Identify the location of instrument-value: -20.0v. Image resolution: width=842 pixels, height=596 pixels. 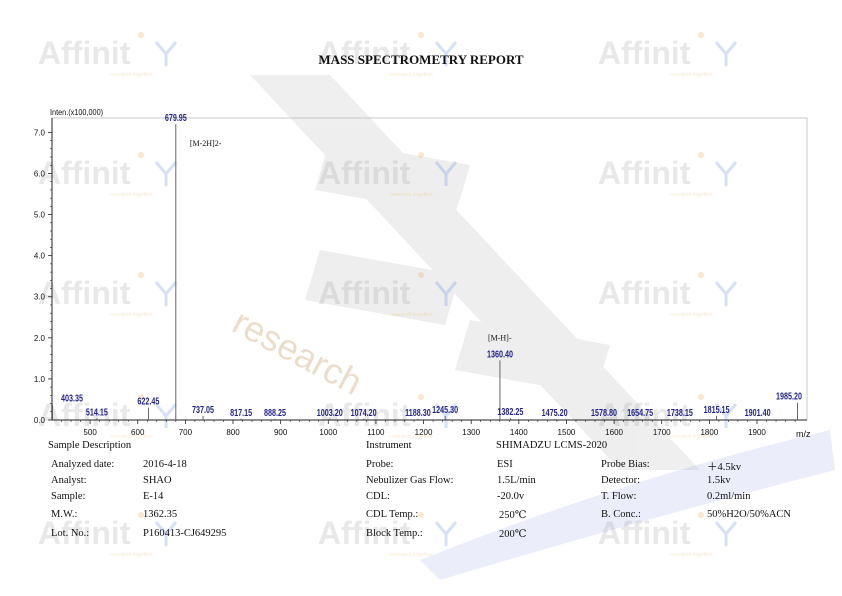
(511, 496).